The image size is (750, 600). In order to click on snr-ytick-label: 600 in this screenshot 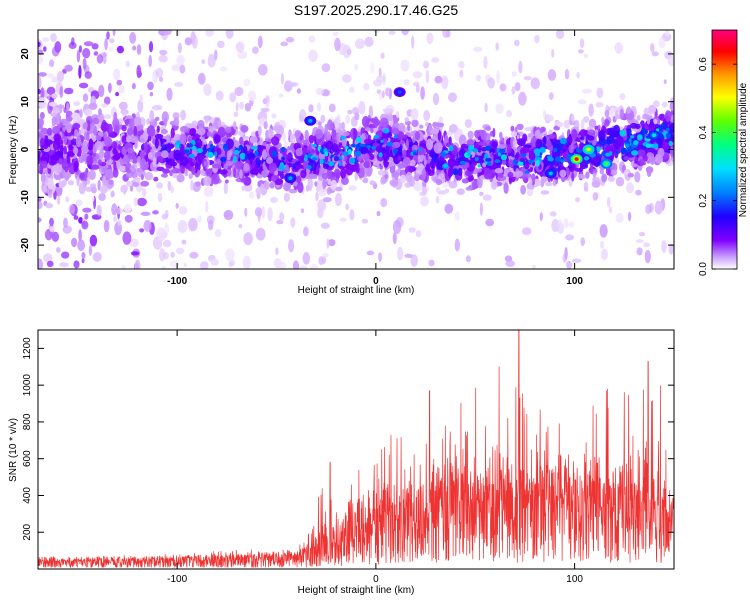, I will do `click(27, 458)`.